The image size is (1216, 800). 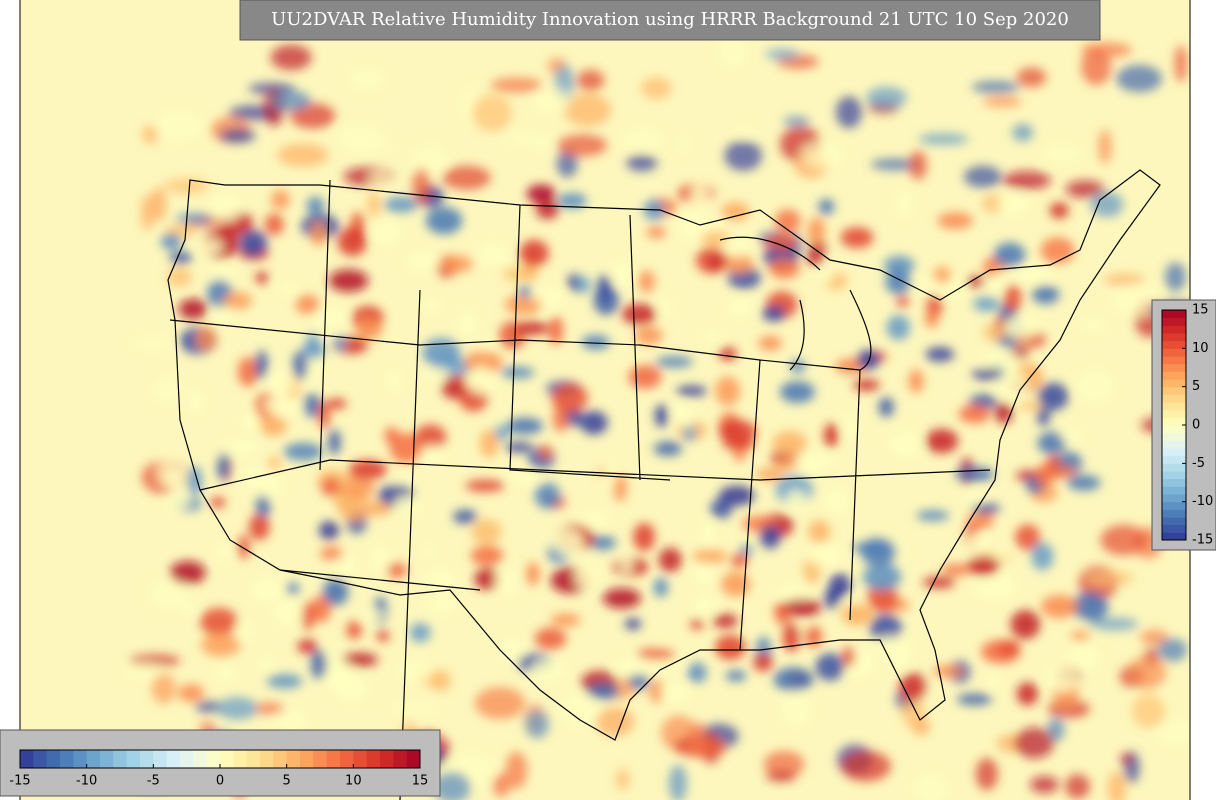 What do you see at coordinates (1196, 425) in the screenshot?
I see `colorbar-tick-label: 0` at bounding box center [1196, 425].